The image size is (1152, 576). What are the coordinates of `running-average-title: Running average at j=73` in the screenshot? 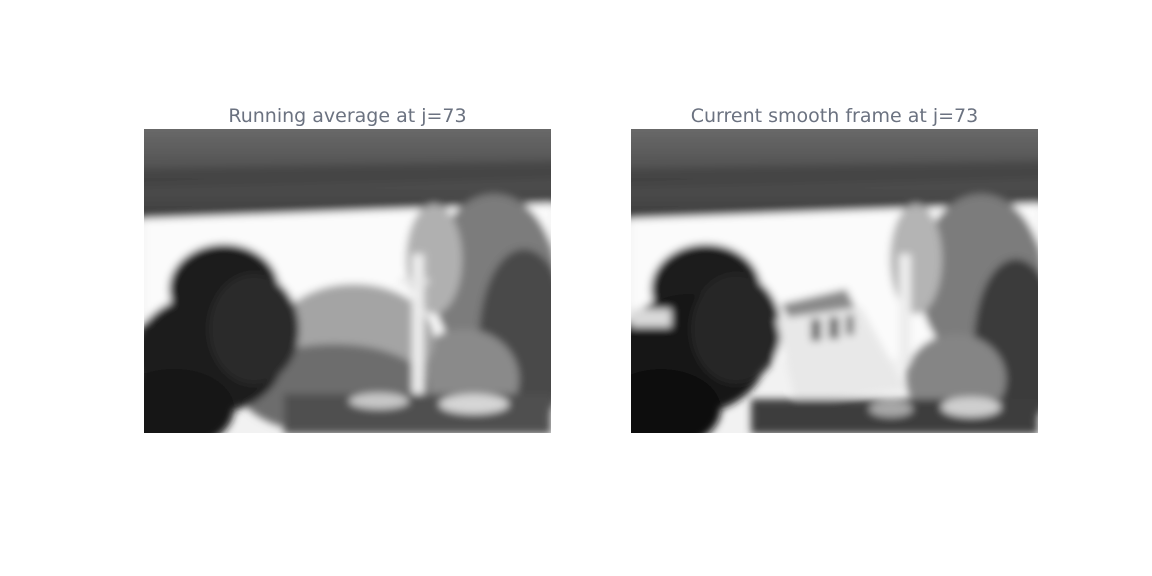 It's located at (347, 116).